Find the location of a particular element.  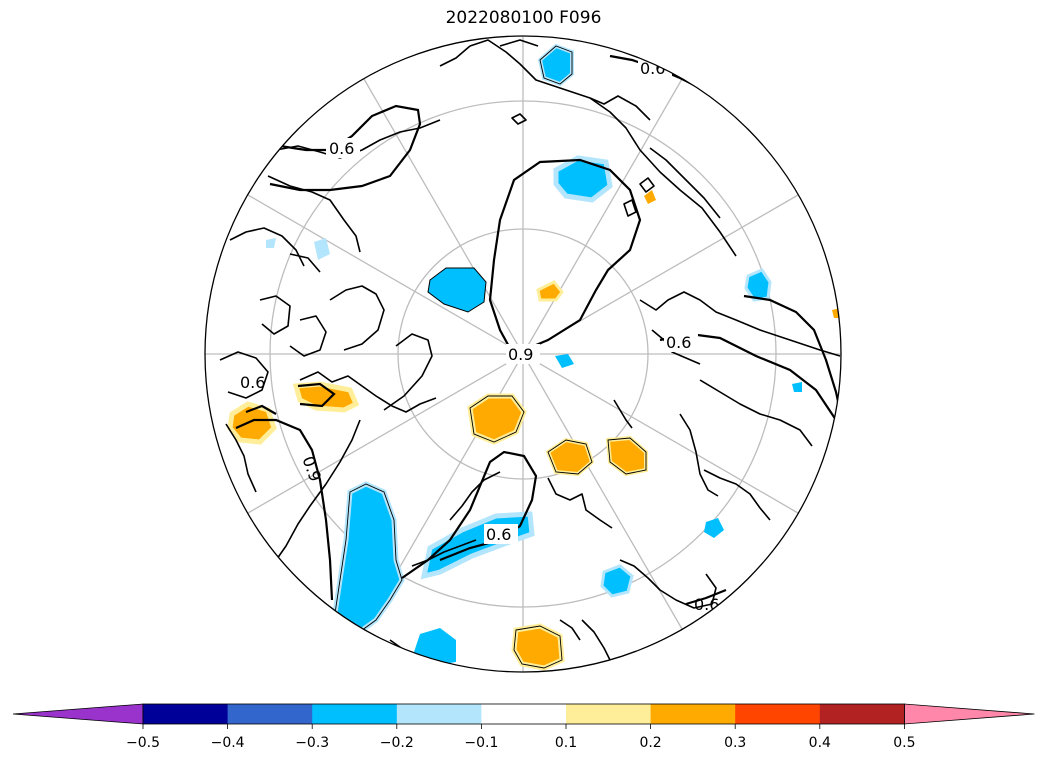

colorbar-tick-label: 0.3 is located at coordinates (735, 743).